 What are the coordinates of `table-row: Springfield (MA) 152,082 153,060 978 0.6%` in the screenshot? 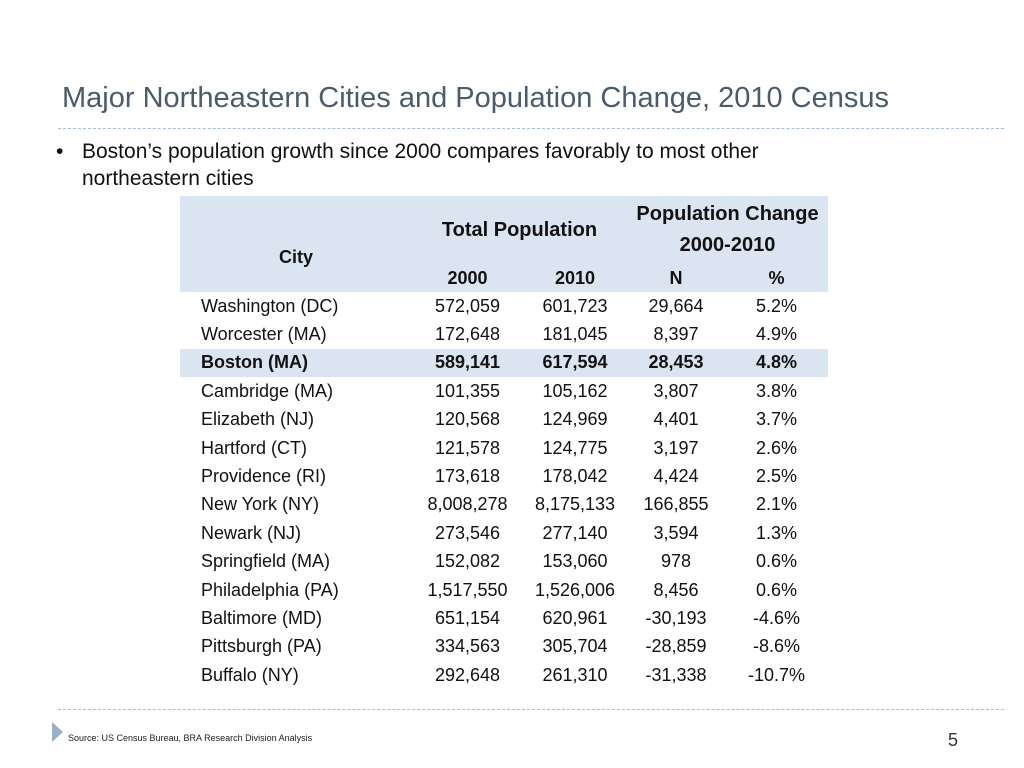 It's located at (504, 562).